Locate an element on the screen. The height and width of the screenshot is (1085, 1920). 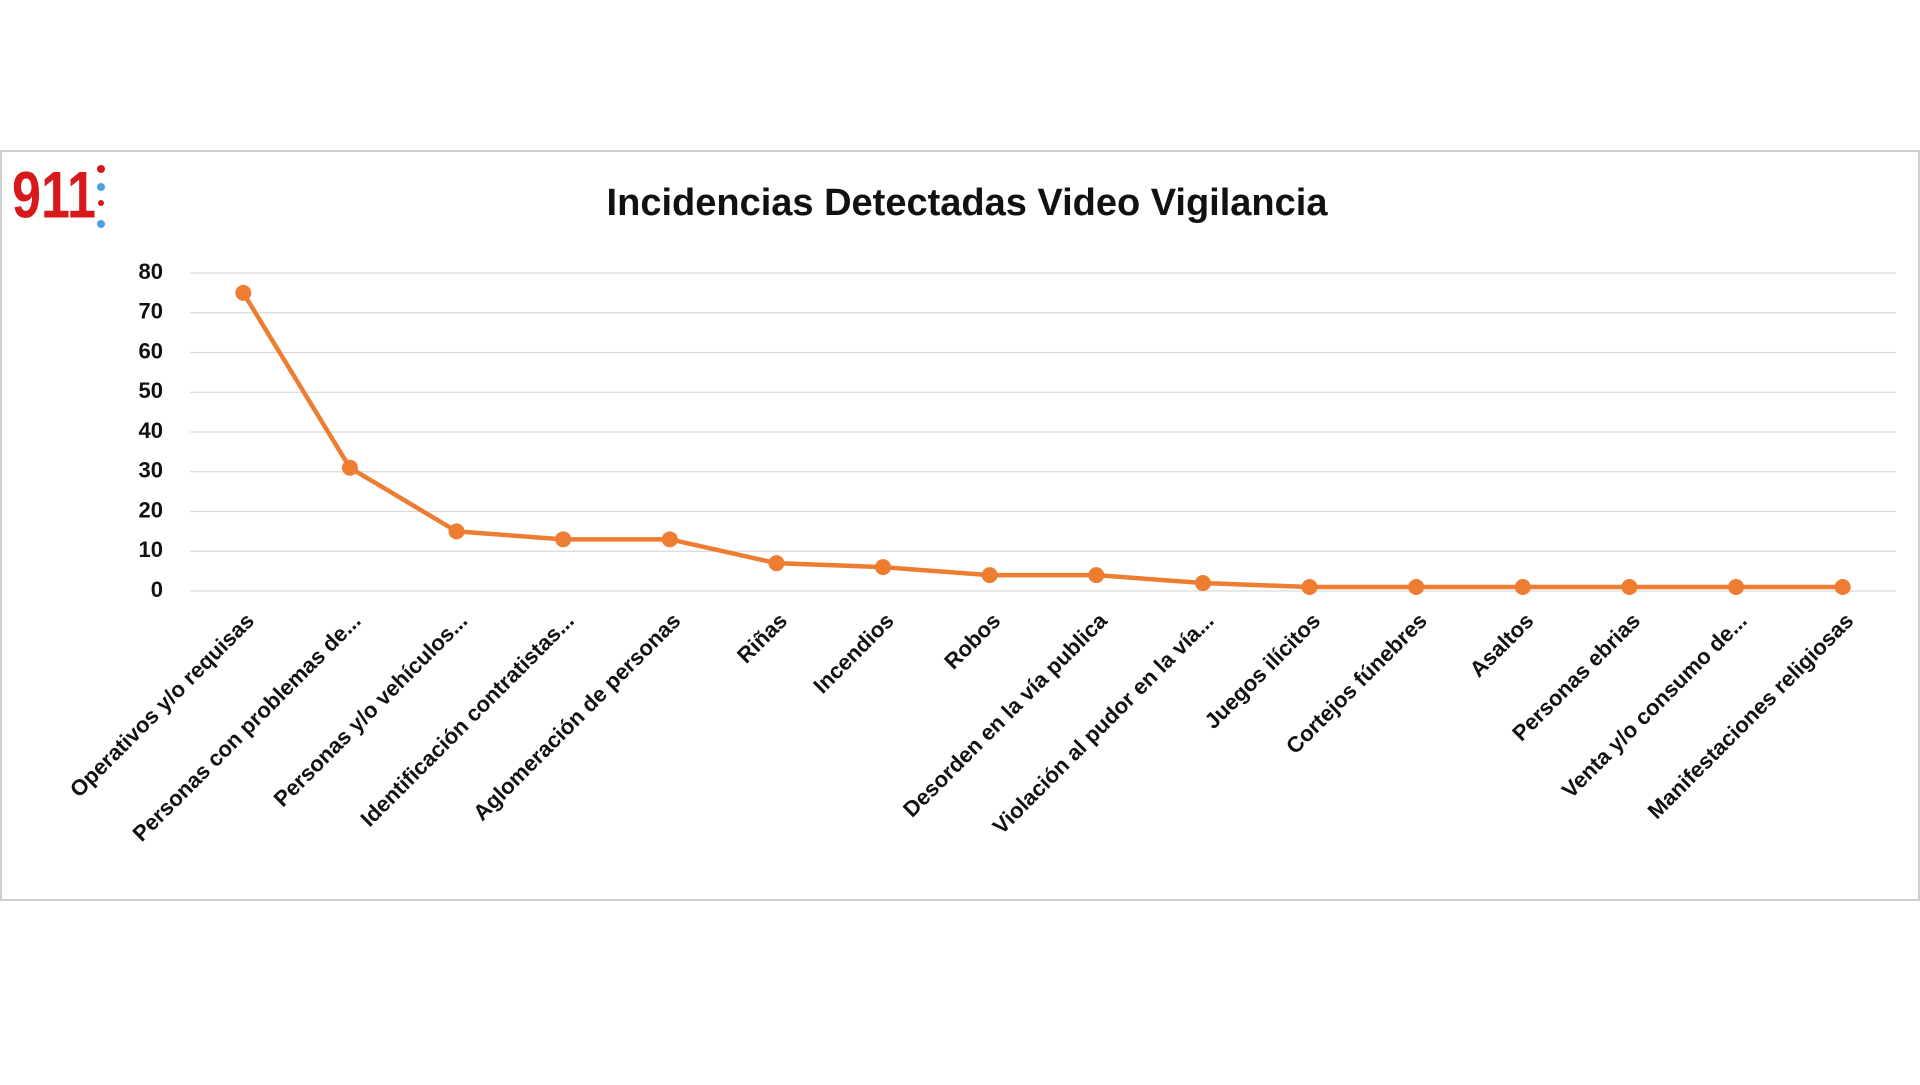
chart-title: Incidencias Detectadas Video Vigilancia is located at coordinates (968, 203).